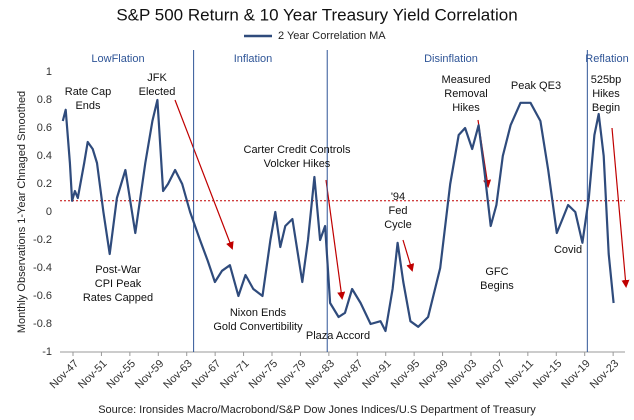  What do you see at coordinates (207, 375) in the screenshot?
I see `x-tick-label: Nov-67` at bounding box center [207, 375].